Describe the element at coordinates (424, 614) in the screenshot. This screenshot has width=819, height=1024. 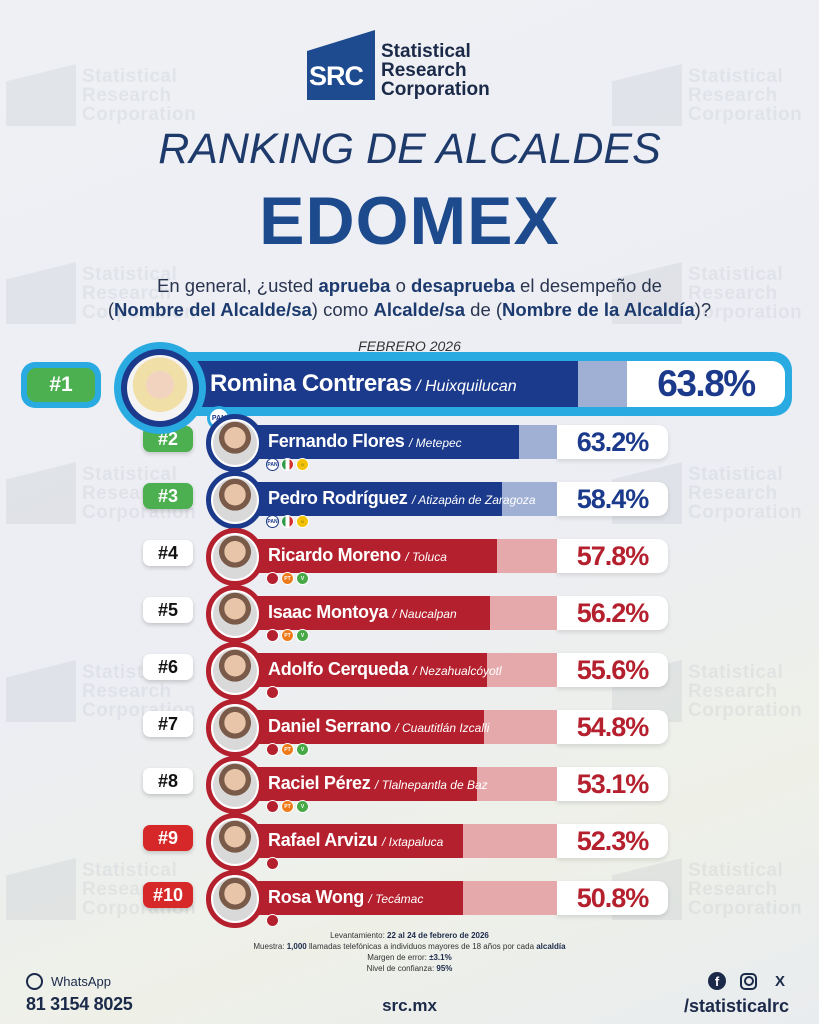
I see `municipality: / Naucalpan` at that location.